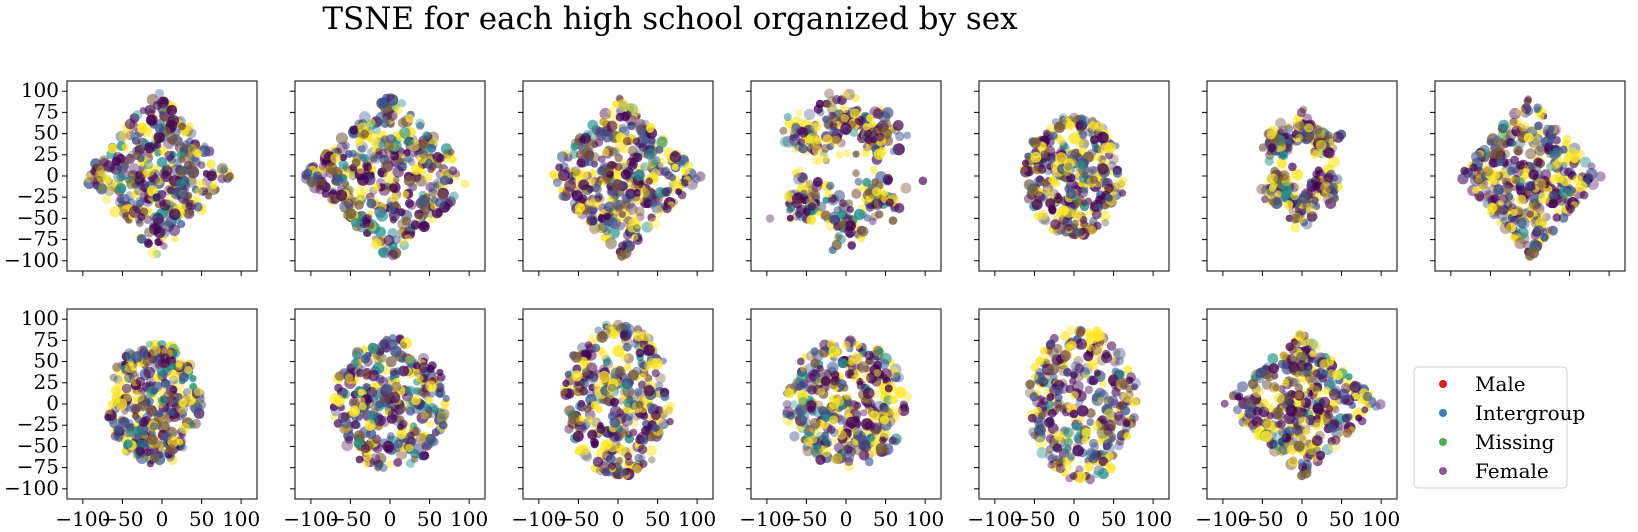  Describe the element at coordinates (1222, 519) in the screenshot. I see `x-tick-label: −100` at that location.